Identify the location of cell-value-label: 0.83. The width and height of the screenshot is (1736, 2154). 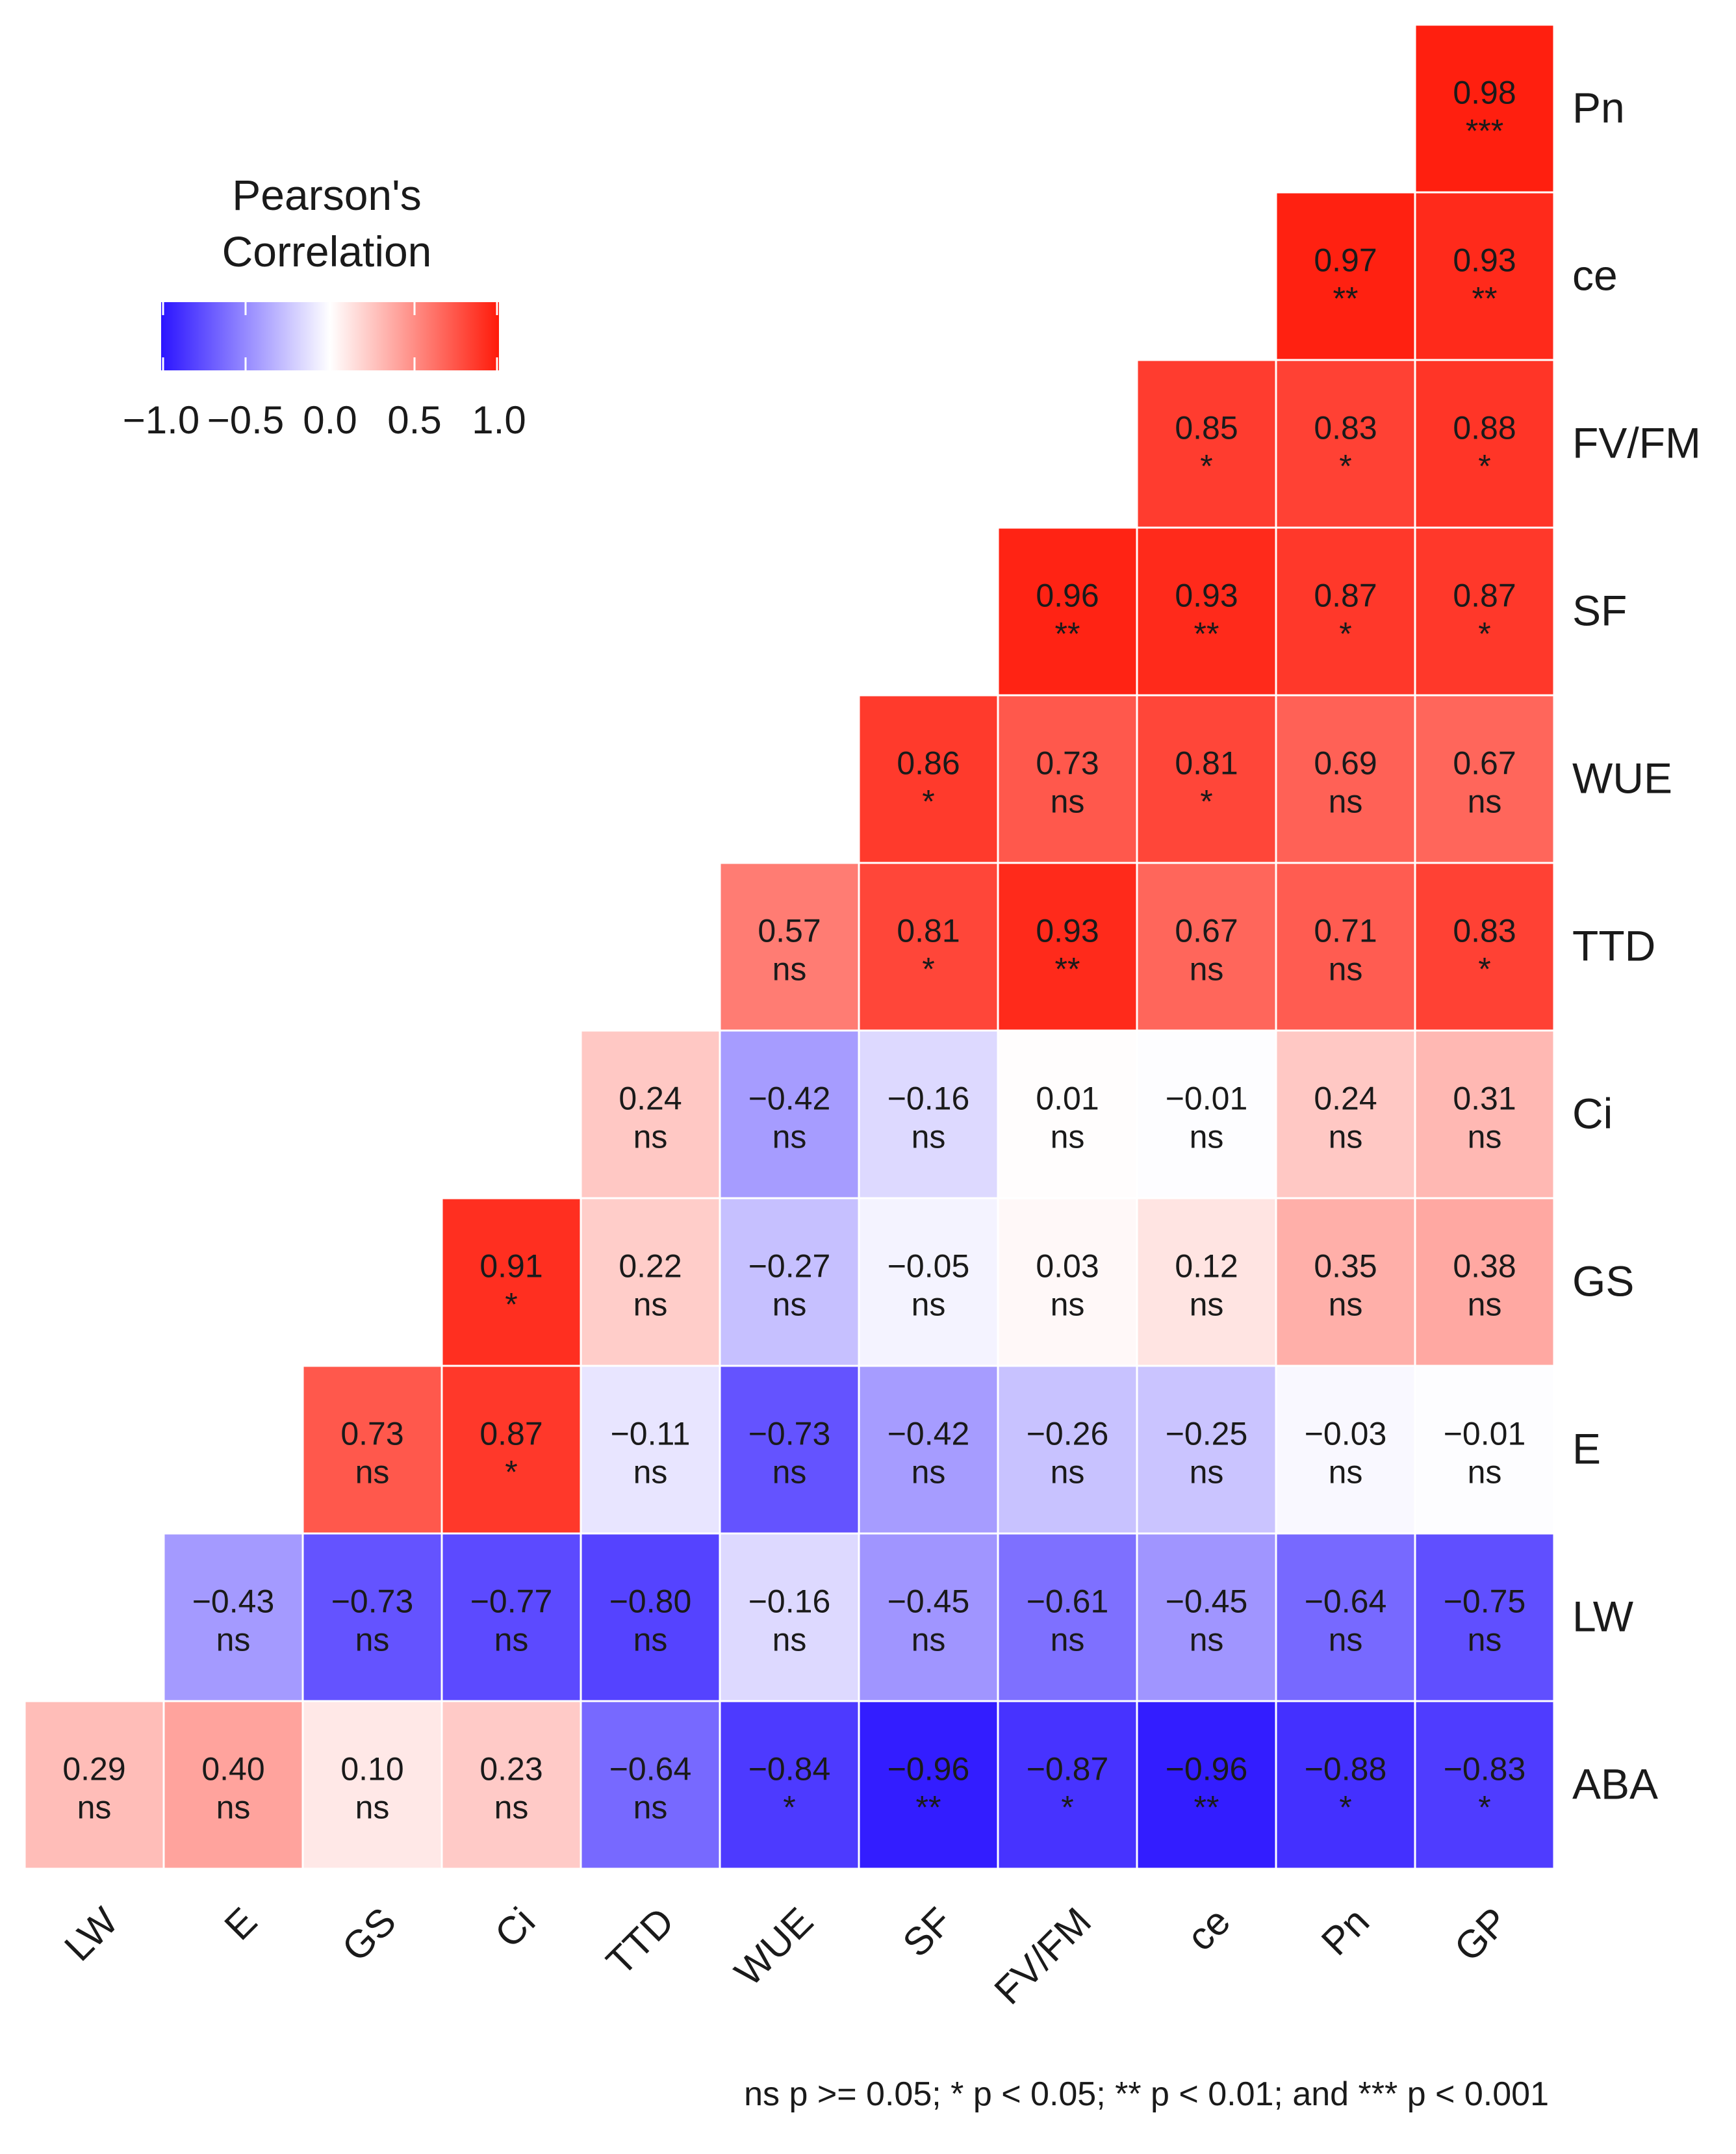
(1484, 930).